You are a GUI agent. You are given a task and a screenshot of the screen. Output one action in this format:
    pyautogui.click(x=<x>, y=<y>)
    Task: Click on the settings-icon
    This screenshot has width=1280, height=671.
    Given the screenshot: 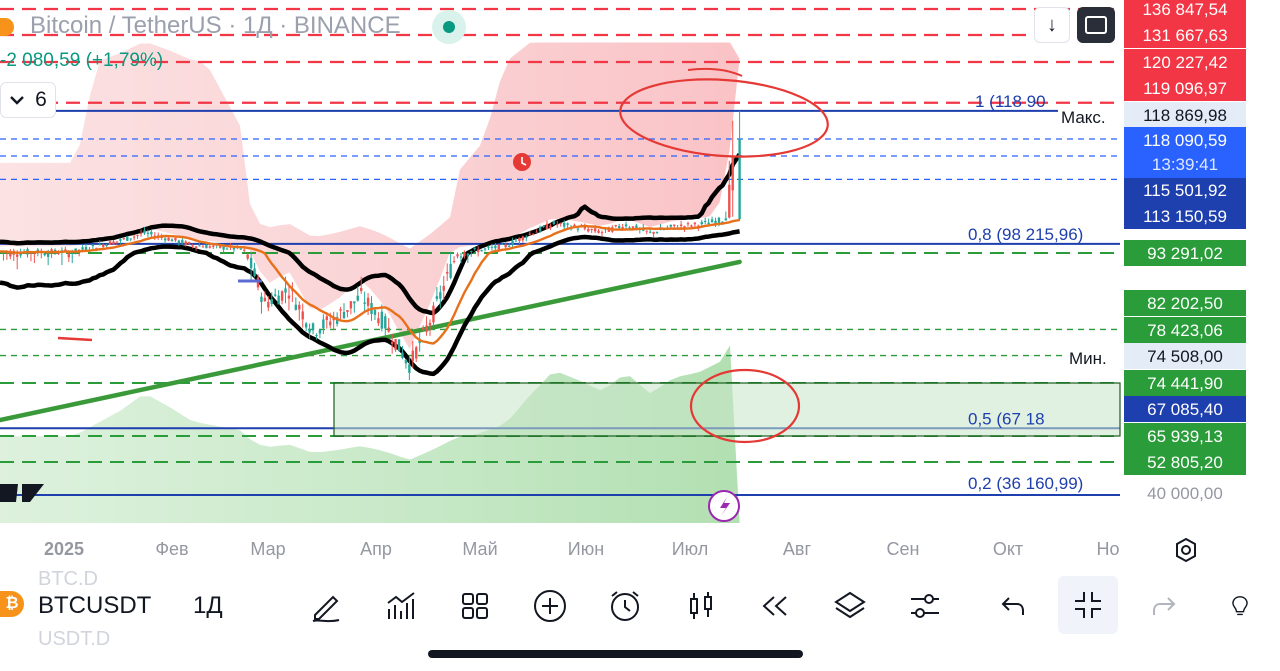 What is the action you would take?
    pyautogui.click(x=1186, y=550)
    